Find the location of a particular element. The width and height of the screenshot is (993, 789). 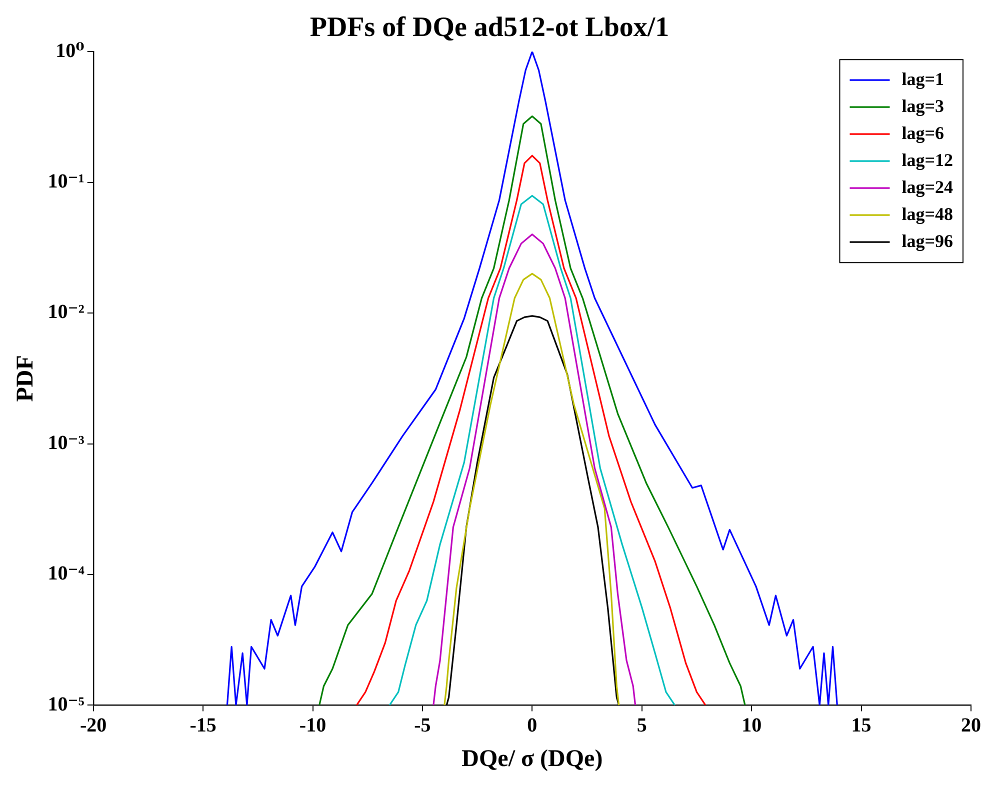

legend-label: lag=3 is located at coordinates (923, 106).